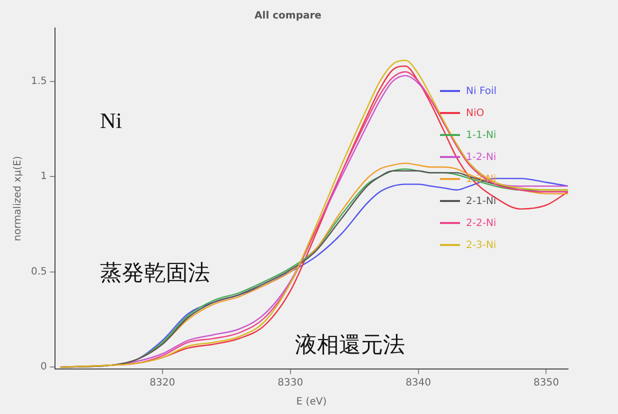 This screenshot has height=414, width=618. What do you see at coordinates (291, 383) in the screenshot?
I see `x-tick-label: 8330` at bounding box center [291, 383].